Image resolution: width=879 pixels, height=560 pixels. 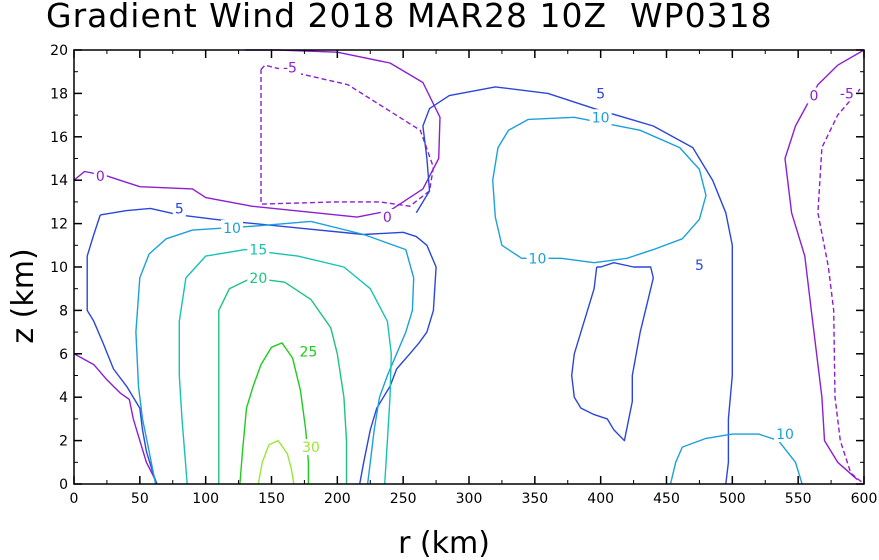 I want to click on x-tick-label: 600, so click(x=864, y=499).